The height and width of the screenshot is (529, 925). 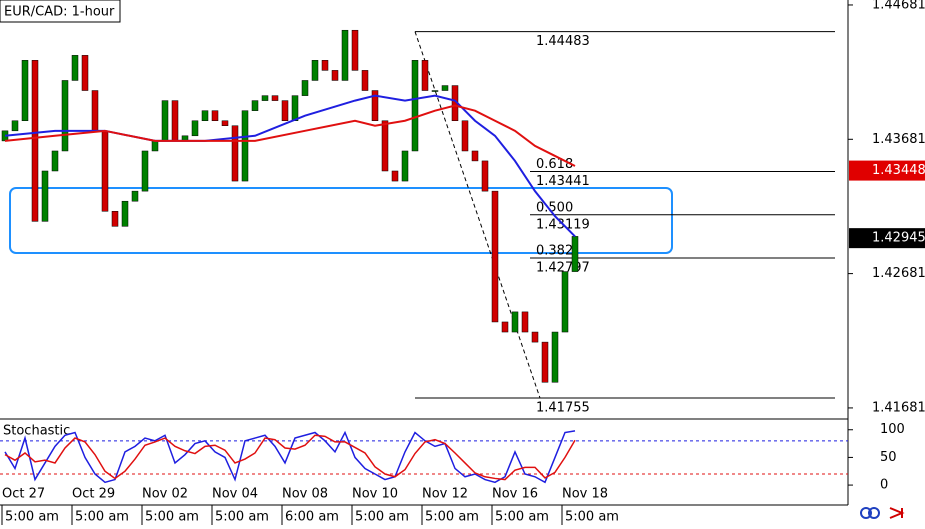 I want to click on chart-title: EUR/CAD: 1-hour, so click(x=59, y=12).